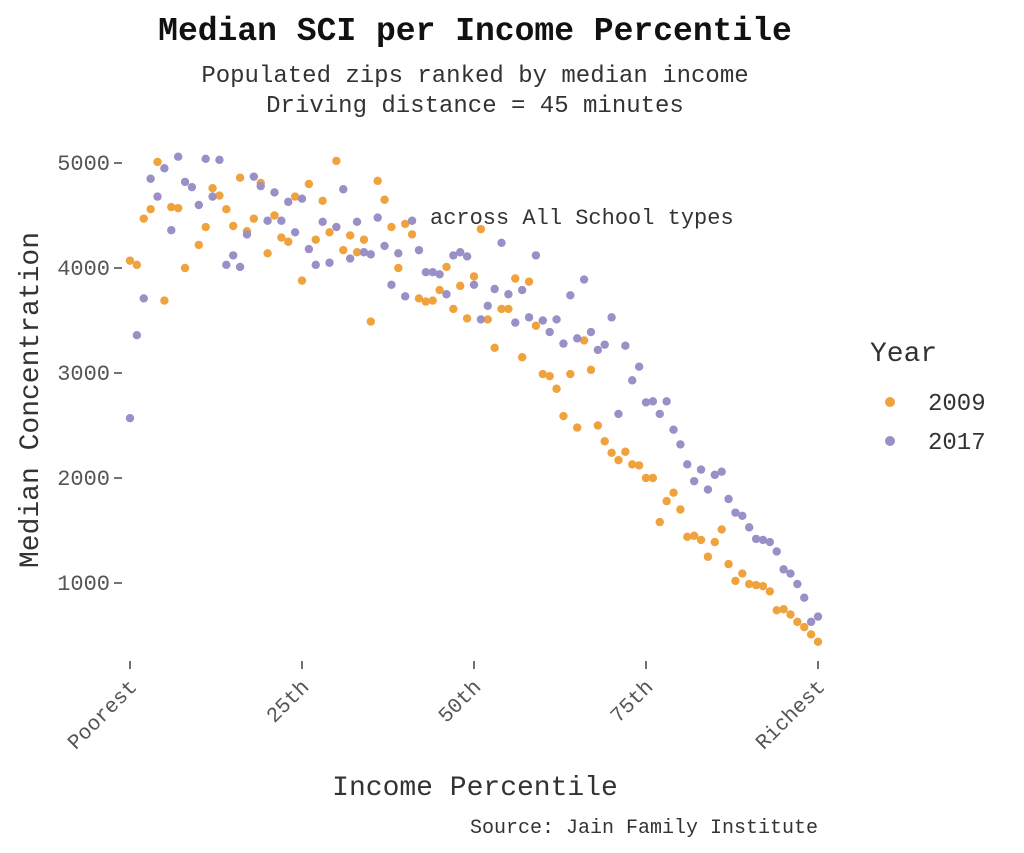 The height and width of the screenshot is (853, 1024). Describe the element at coordinates (935, 424) in the screenshot. I see `legend-items: 2009 2017` at that location.